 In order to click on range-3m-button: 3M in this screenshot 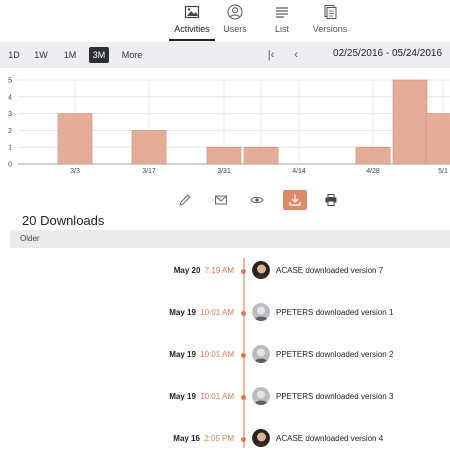, I will do `click(99, 55)`.